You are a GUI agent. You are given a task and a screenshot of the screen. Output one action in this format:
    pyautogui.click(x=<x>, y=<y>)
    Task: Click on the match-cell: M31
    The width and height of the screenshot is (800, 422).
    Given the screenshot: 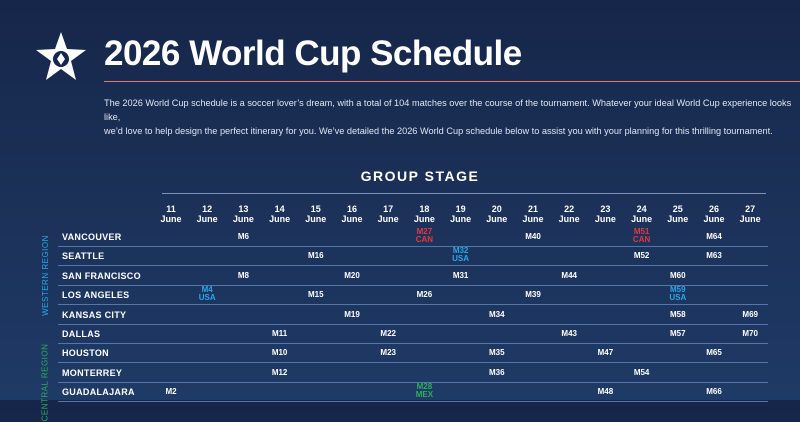 What is the action you would take?
    pyautogui.click(x=461, y=275)
    